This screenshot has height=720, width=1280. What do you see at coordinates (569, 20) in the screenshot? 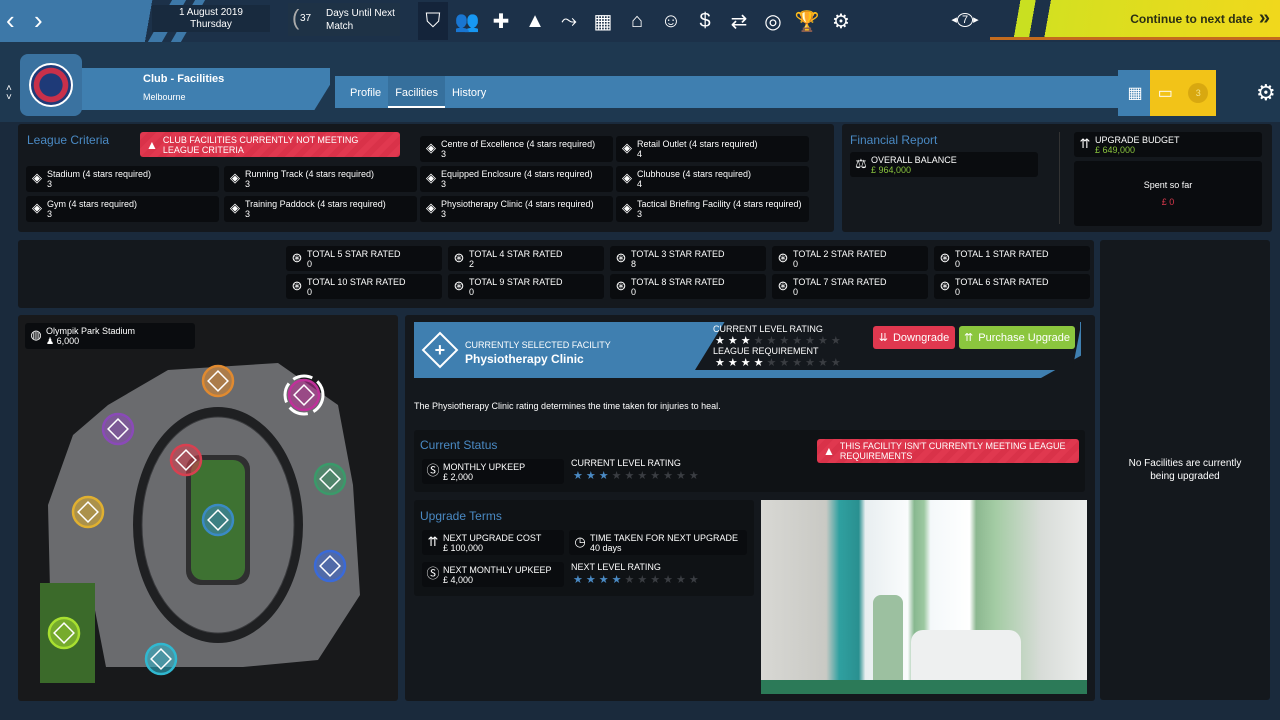
I see `tactics-icon: ⤳` at bounding box center [569, 20].